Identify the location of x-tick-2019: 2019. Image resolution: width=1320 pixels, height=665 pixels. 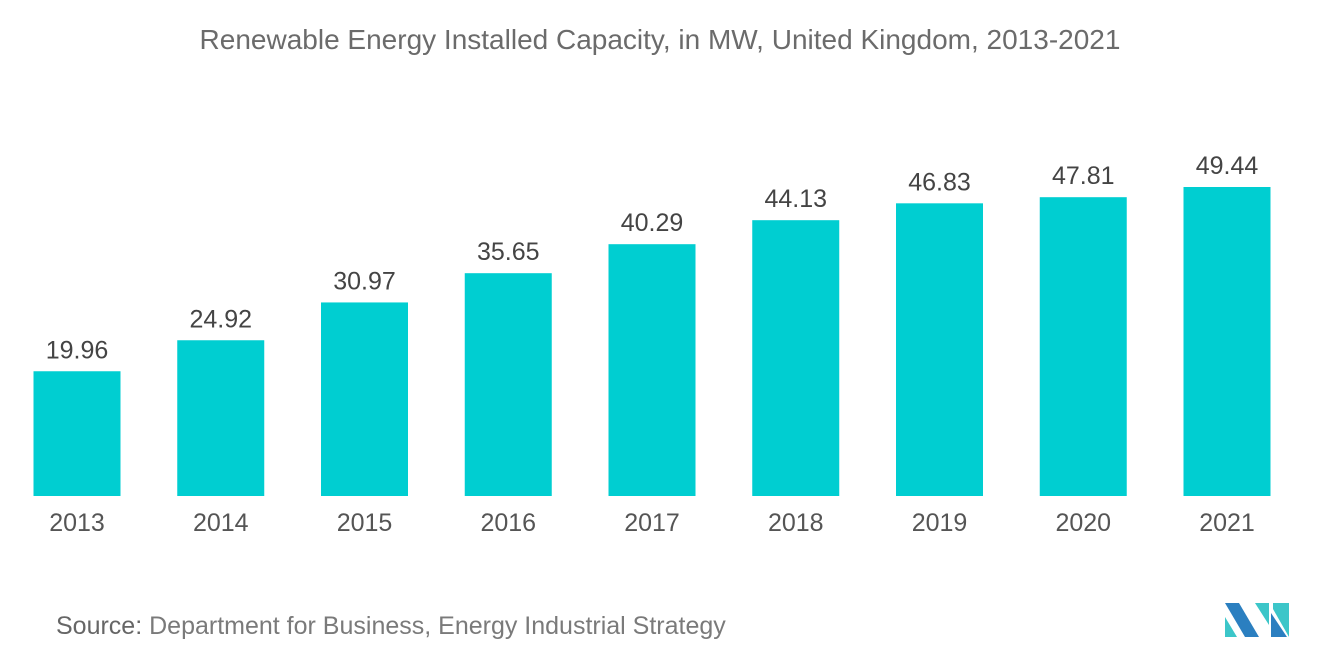
(940, 523).